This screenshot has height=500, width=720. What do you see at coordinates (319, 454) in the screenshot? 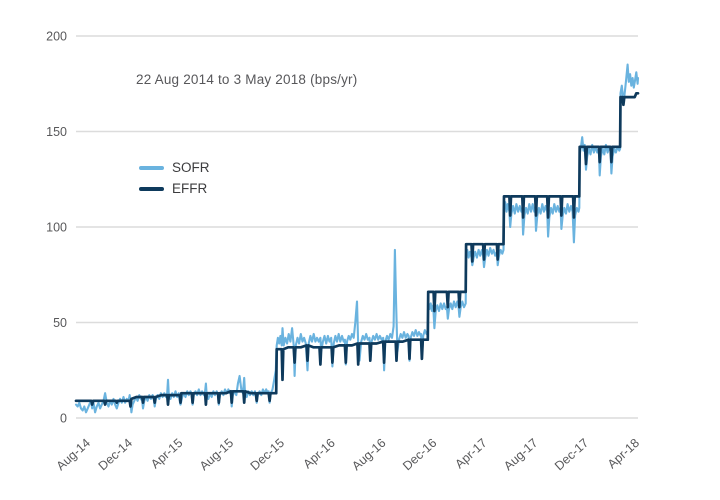
I see `x-tick-label: Apr-16` at bounding box center [319, 454].